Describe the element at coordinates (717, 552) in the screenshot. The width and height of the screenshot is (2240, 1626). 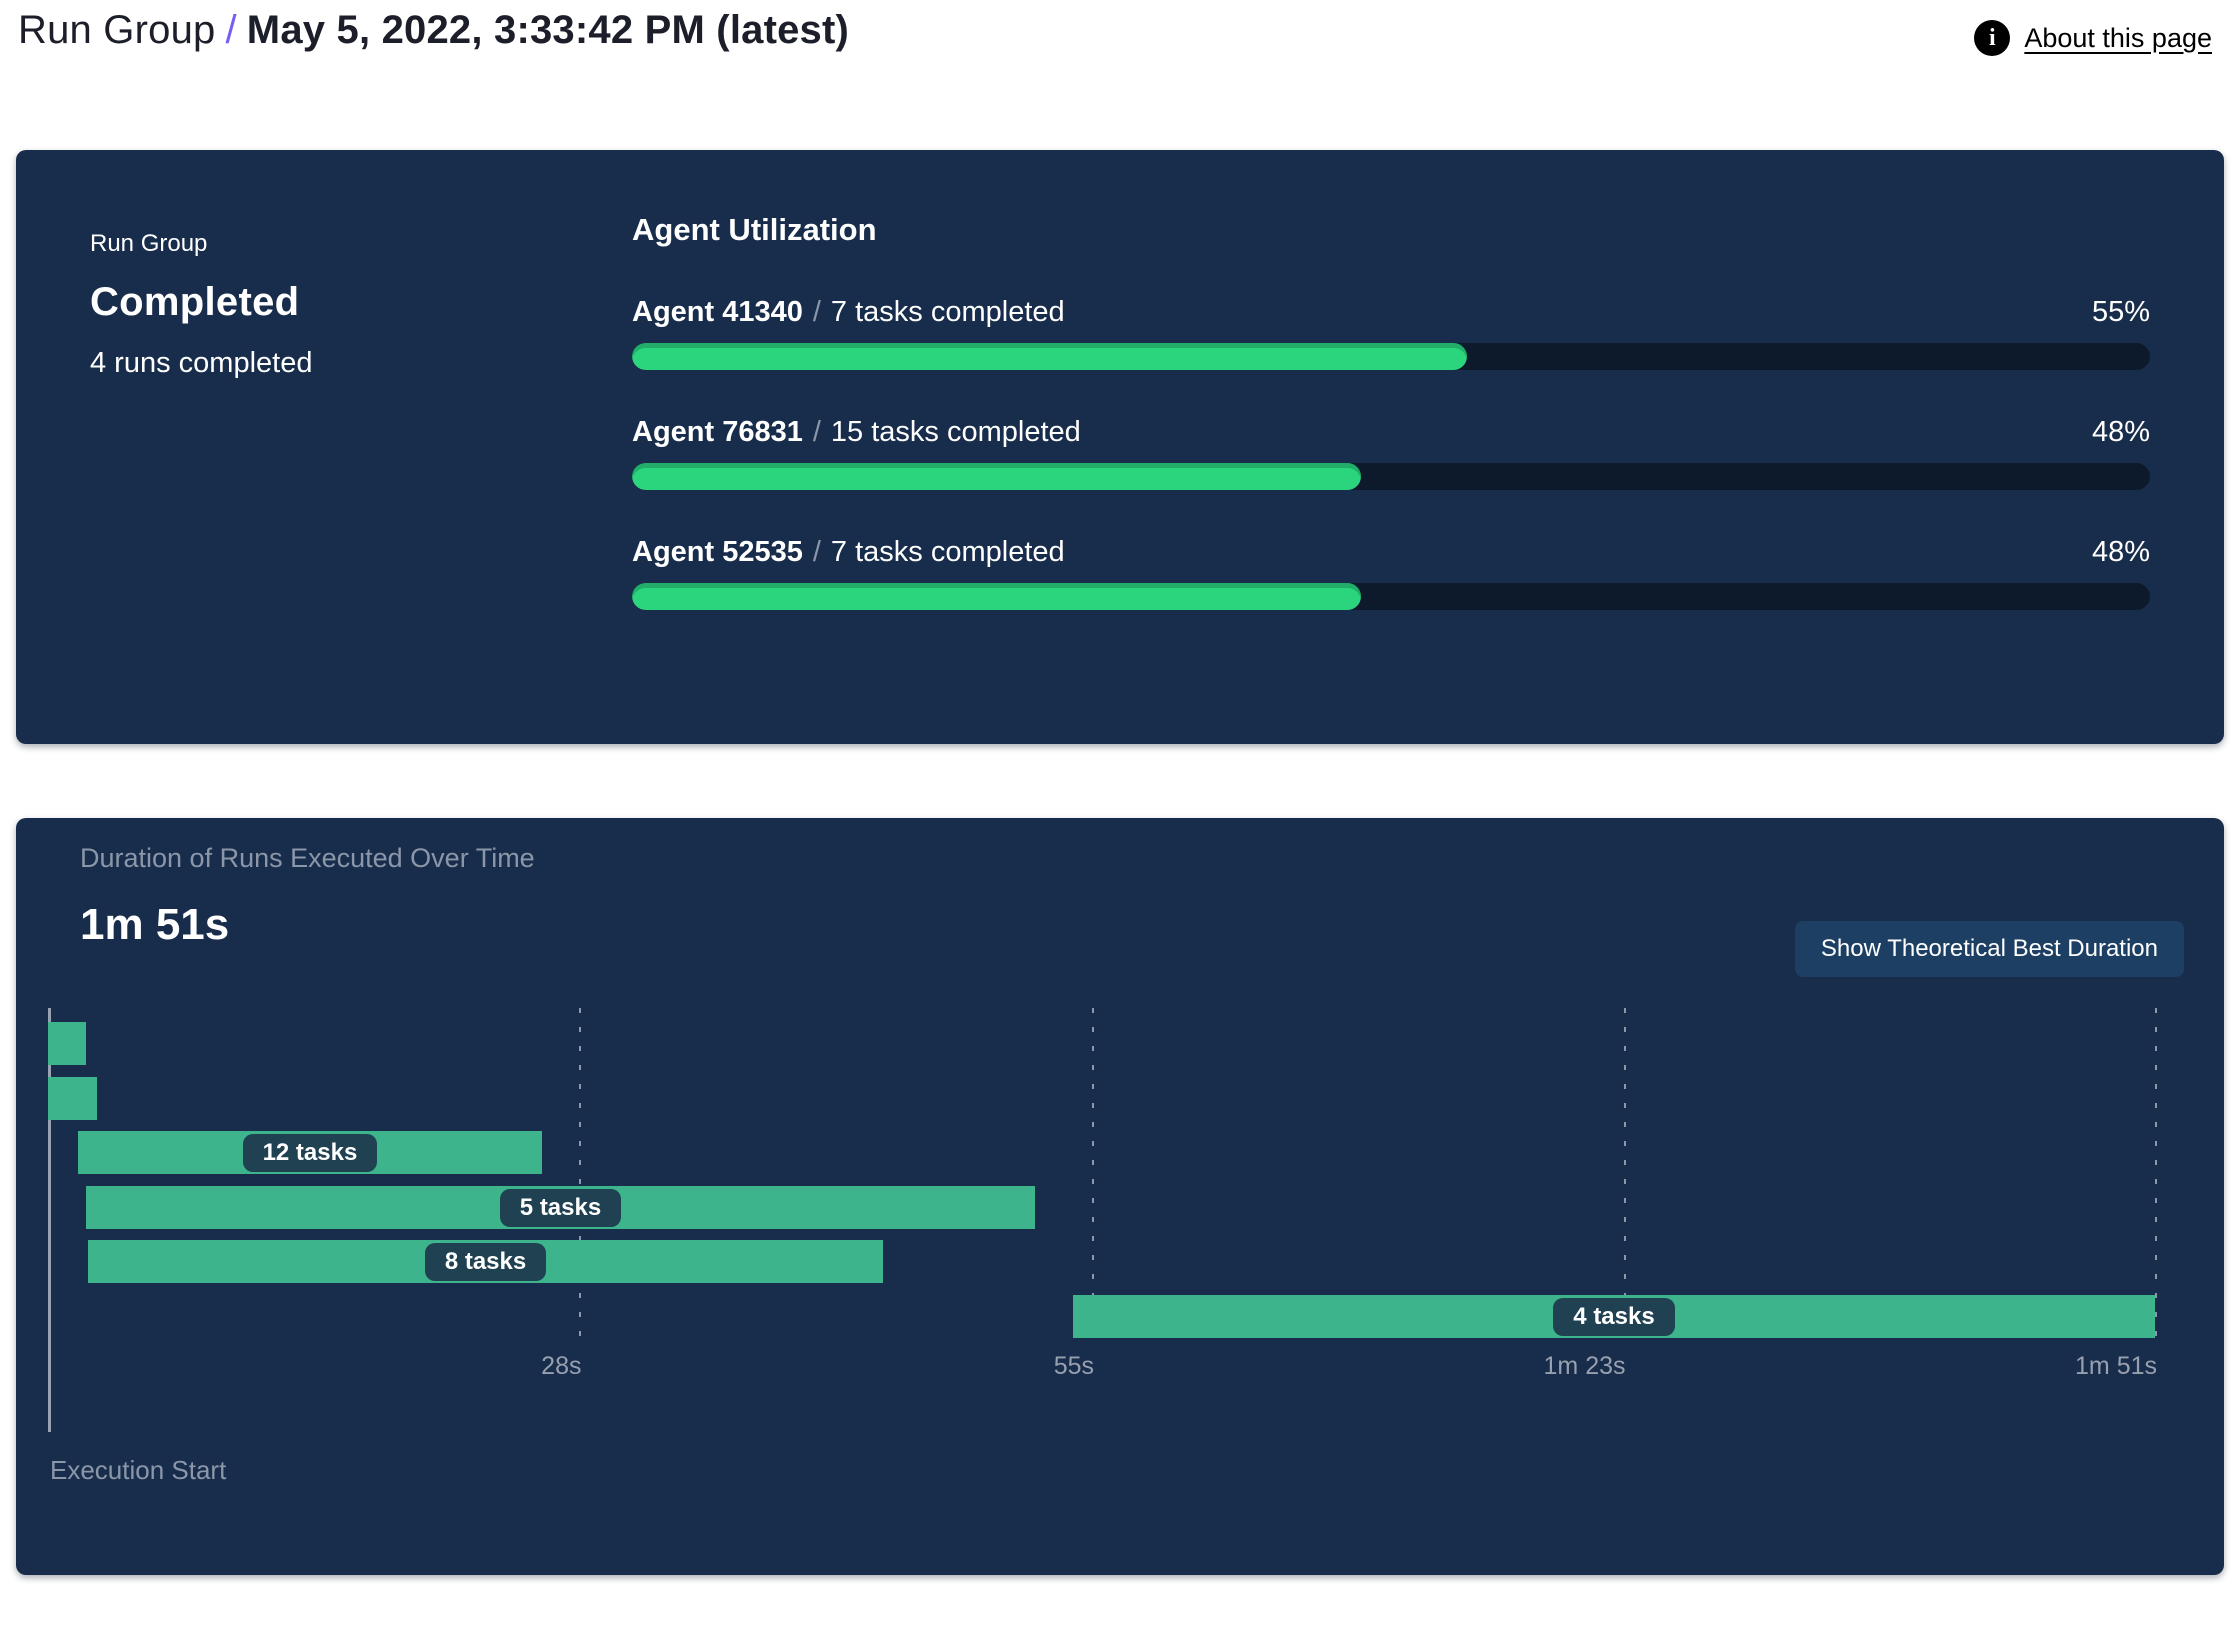
I see `agent-name: Agent 52535` at that location.